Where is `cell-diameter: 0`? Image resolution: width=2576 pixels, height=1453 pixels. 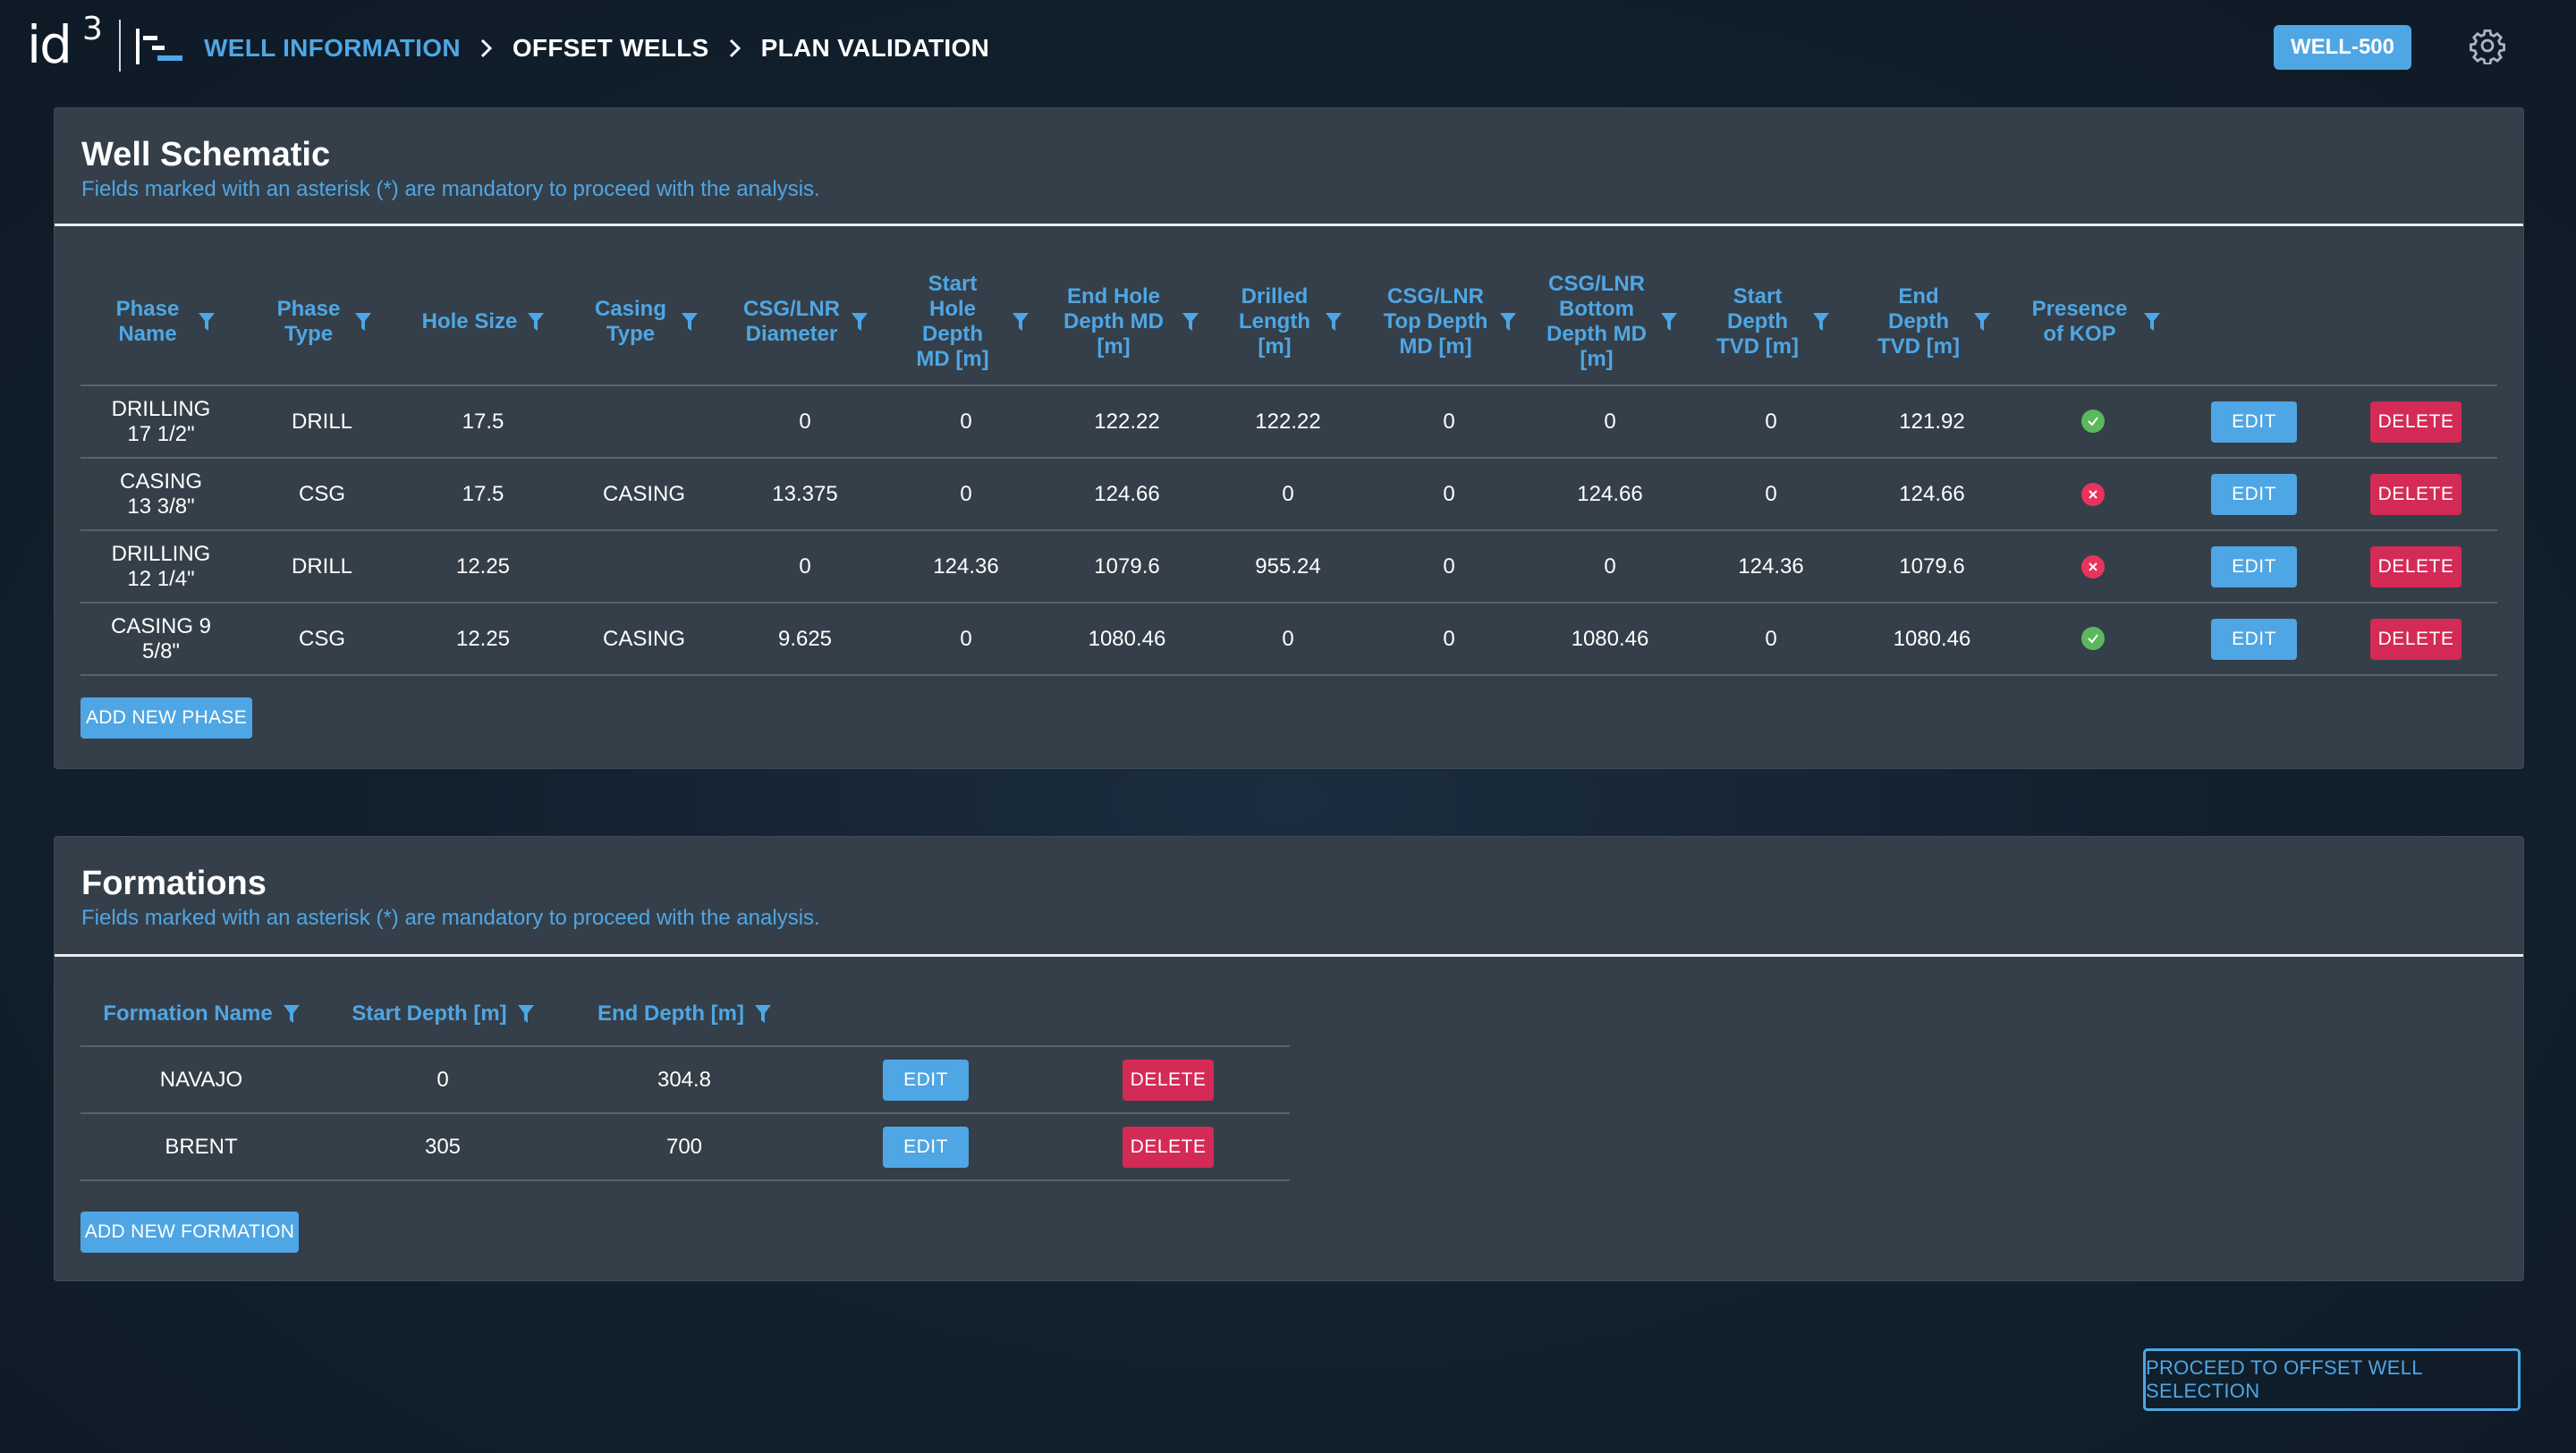
cell-diameter: 0 is located at coordinates (805, 566).